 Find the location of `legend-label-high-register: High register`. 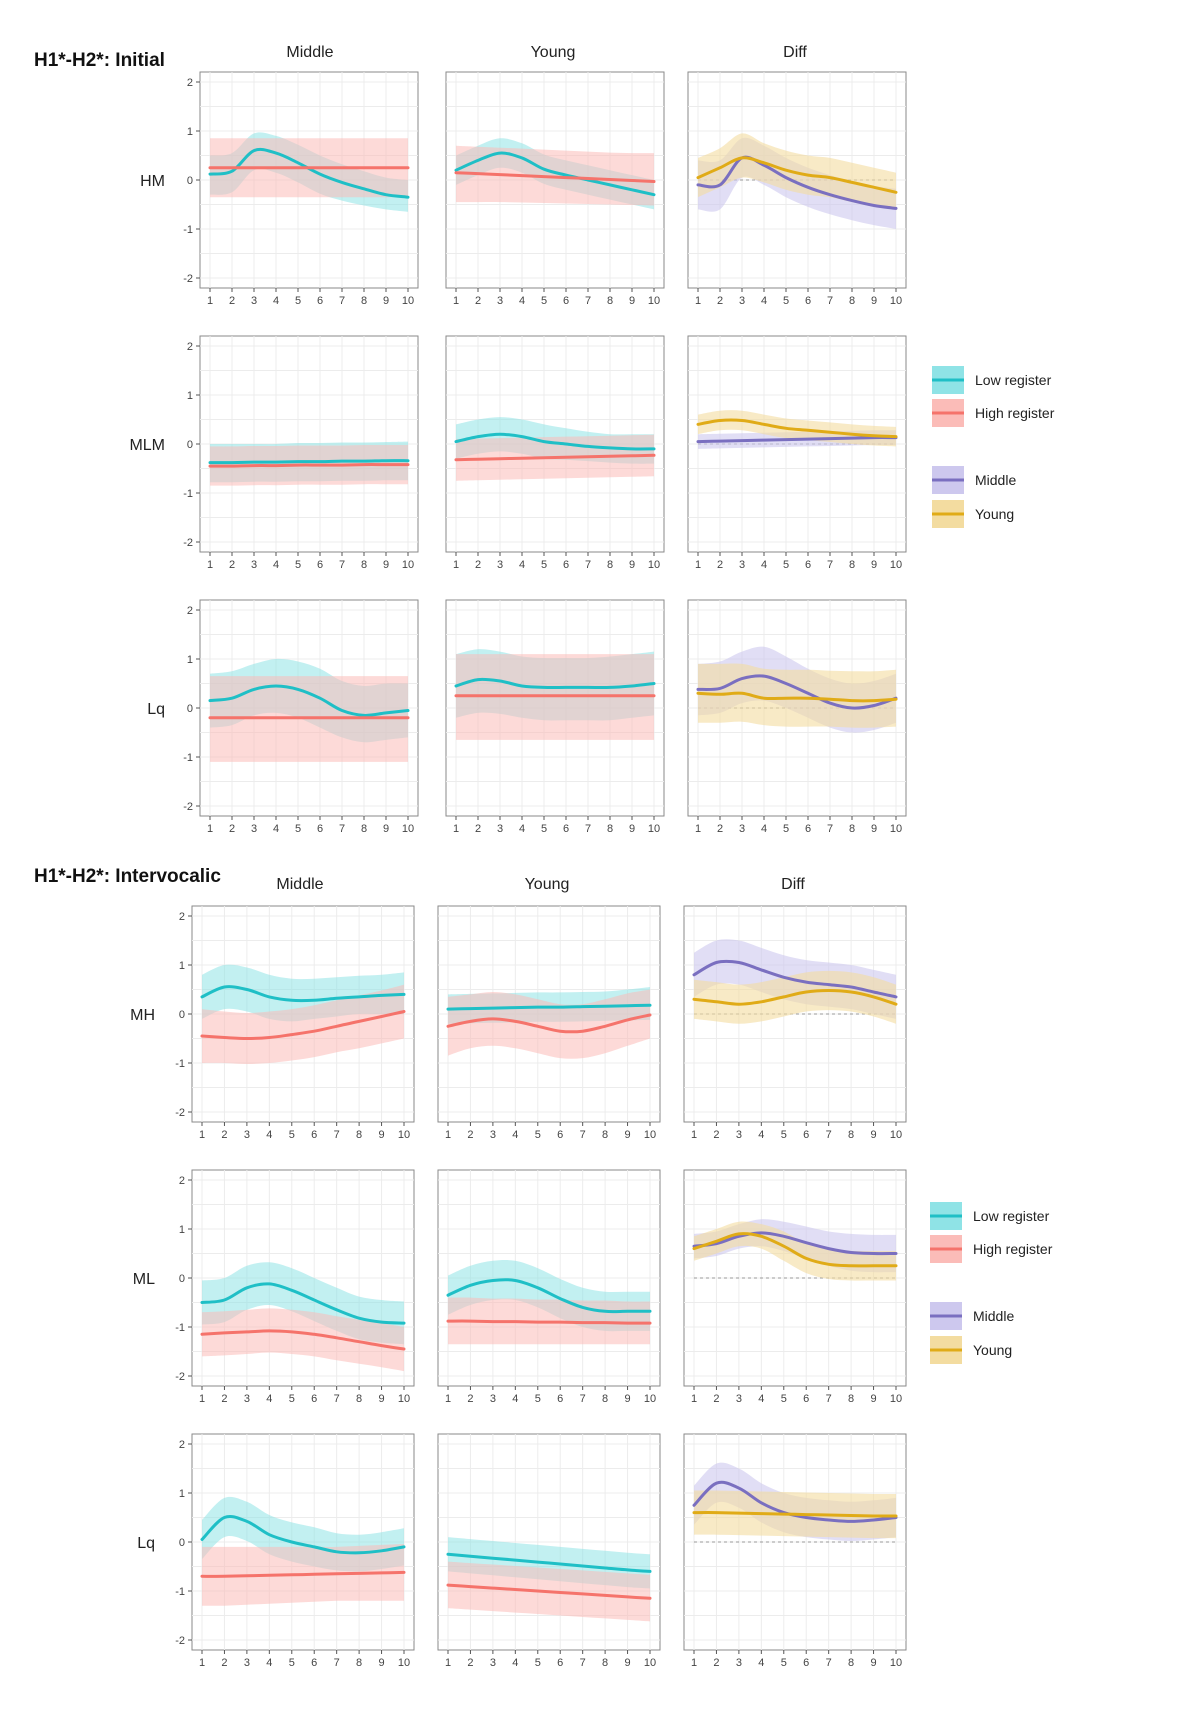

legend-label-high-register: High register is located at coordinates (1015, 413).